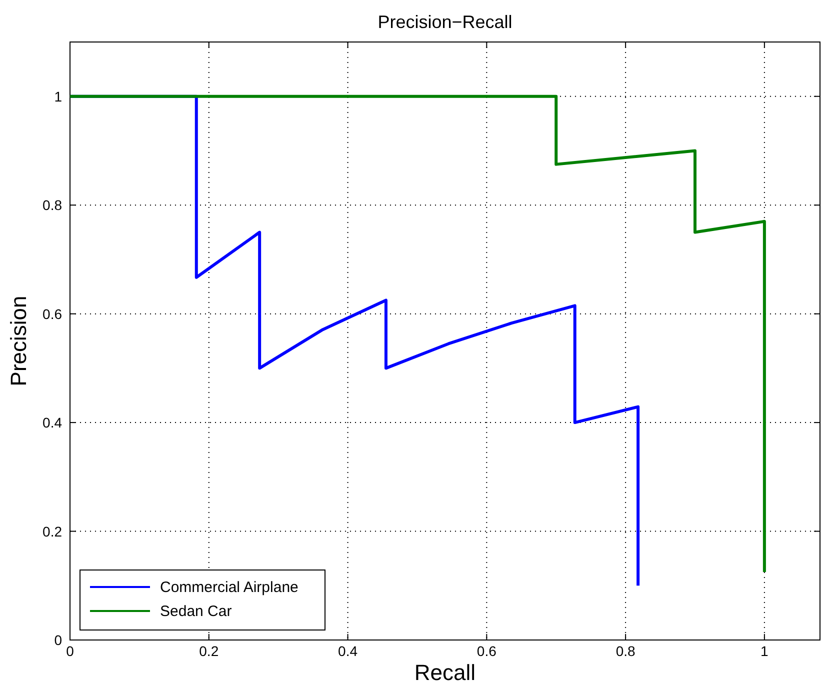  What do you see at coordinates (348, 651) in the screenshot?
I see `x-tick-label: 0.4` at bounding box center [348, 651].